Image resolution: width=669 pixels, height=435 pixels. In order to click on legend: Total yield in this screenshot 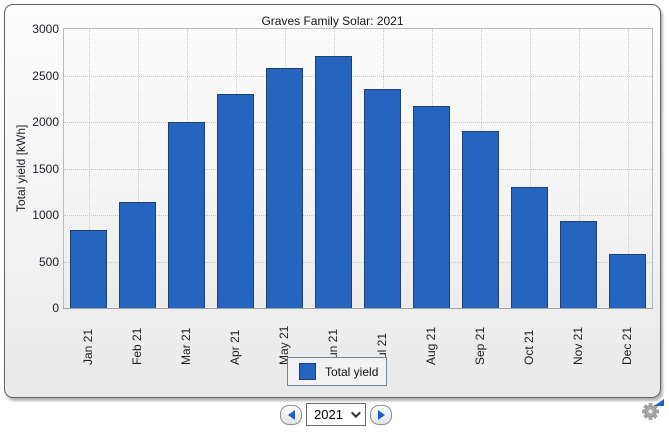, I will do `click(337, 371)`.